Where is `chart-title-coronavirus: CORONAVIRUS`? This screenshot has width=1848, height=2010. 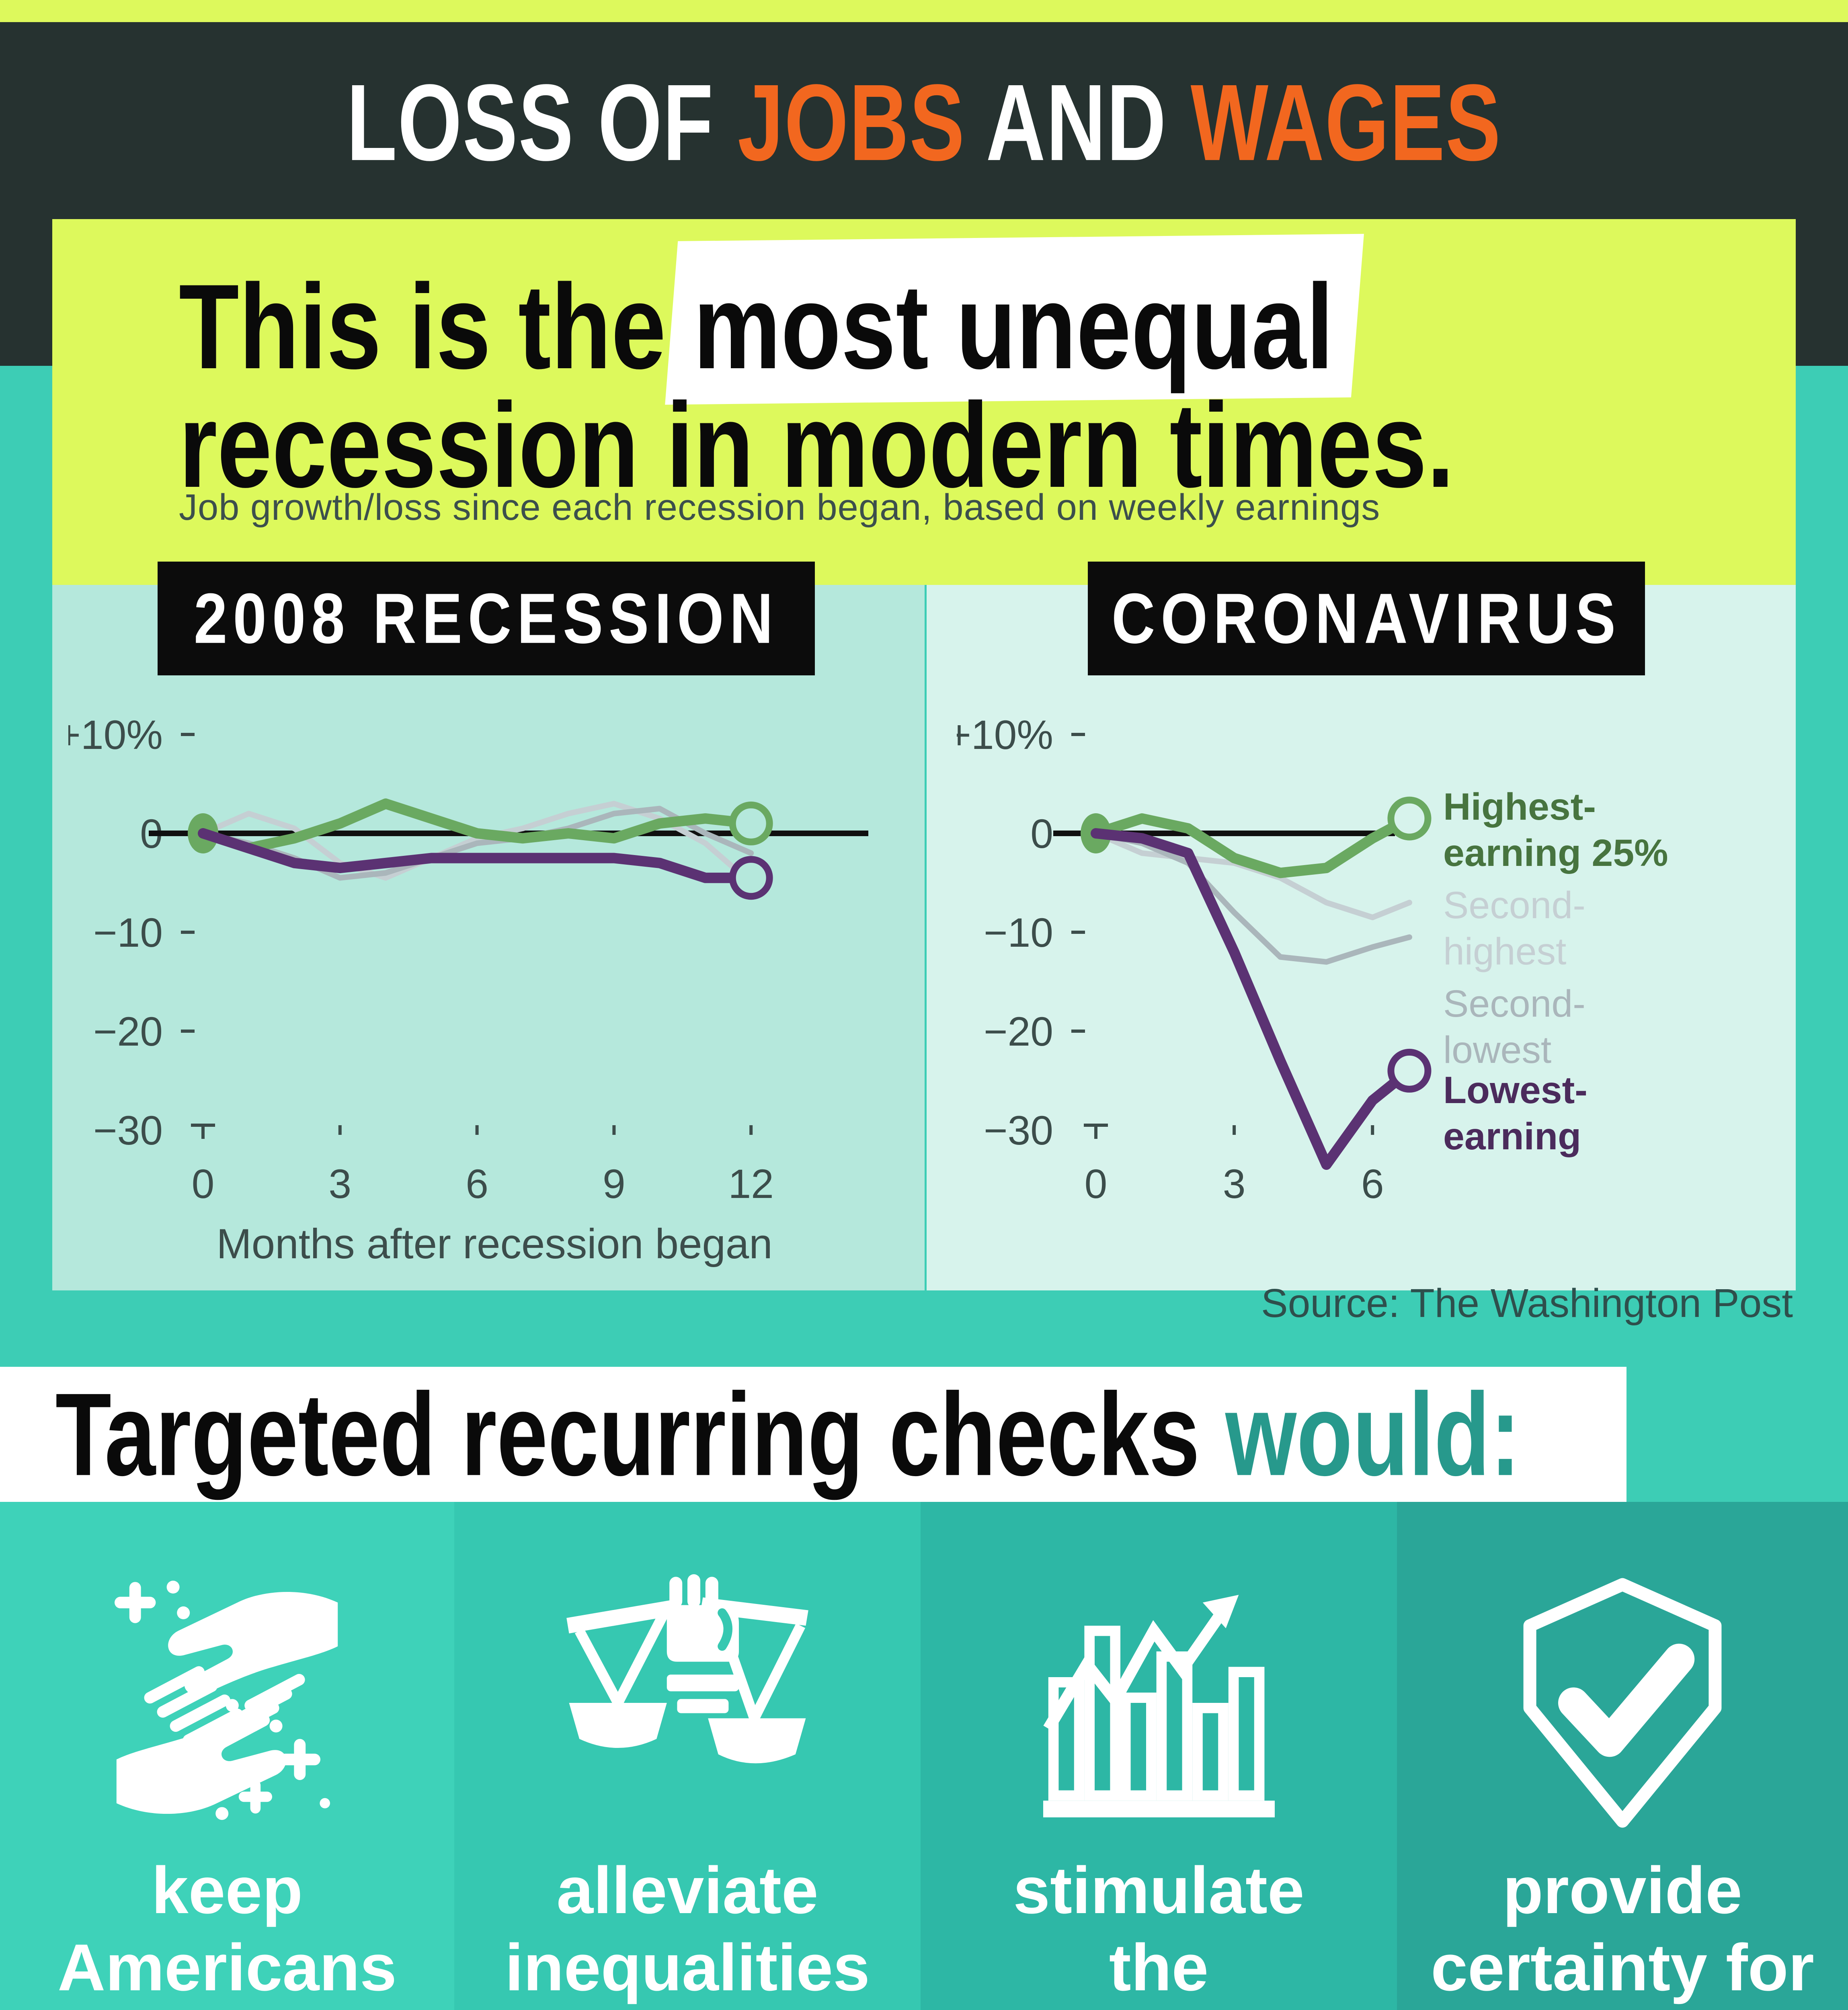
chart-title-coronavirus: CORONAVIRUS is located at coordinates (1366, 618).